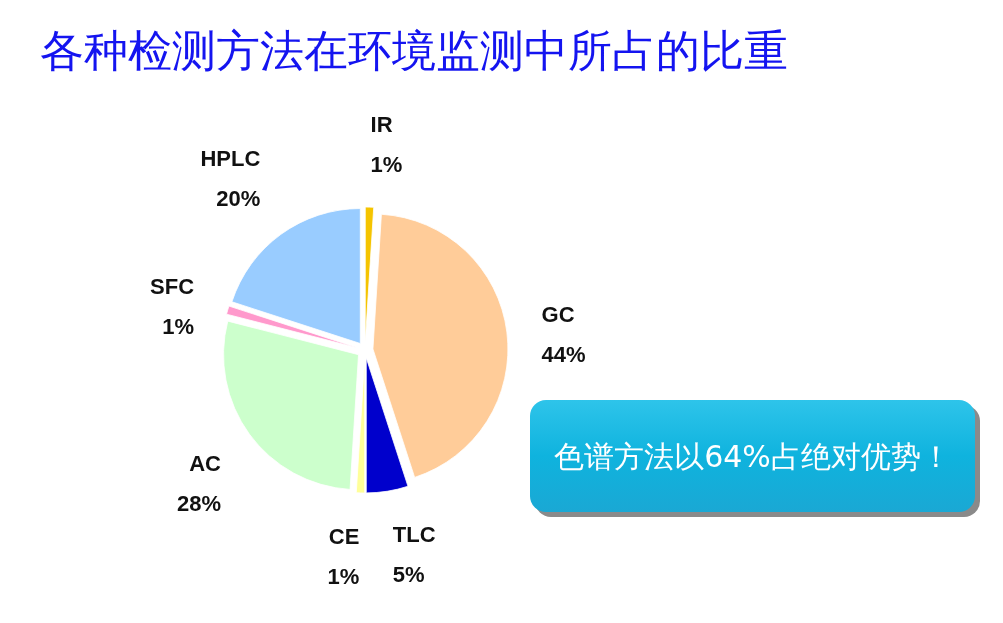  I want to click on data-label: 44%, so click(563, 354).